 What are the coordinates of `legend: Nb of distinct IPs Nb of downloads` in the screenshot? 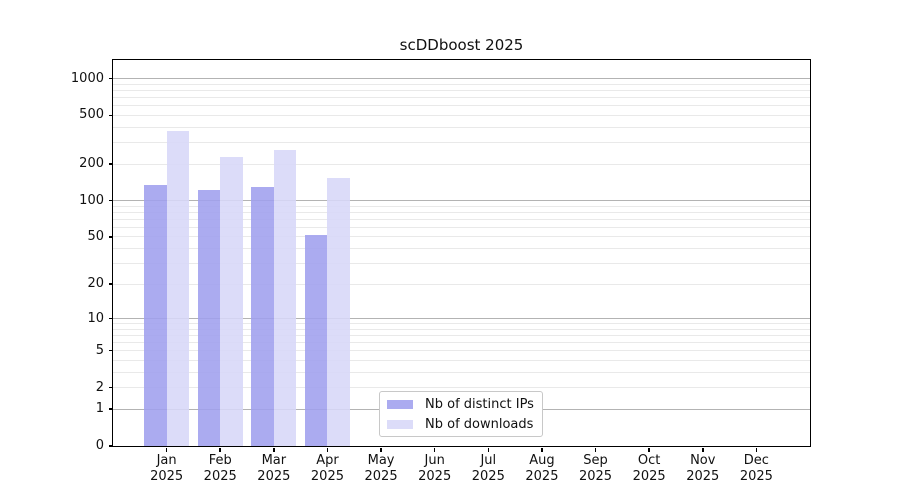 It's located at (461, 414).